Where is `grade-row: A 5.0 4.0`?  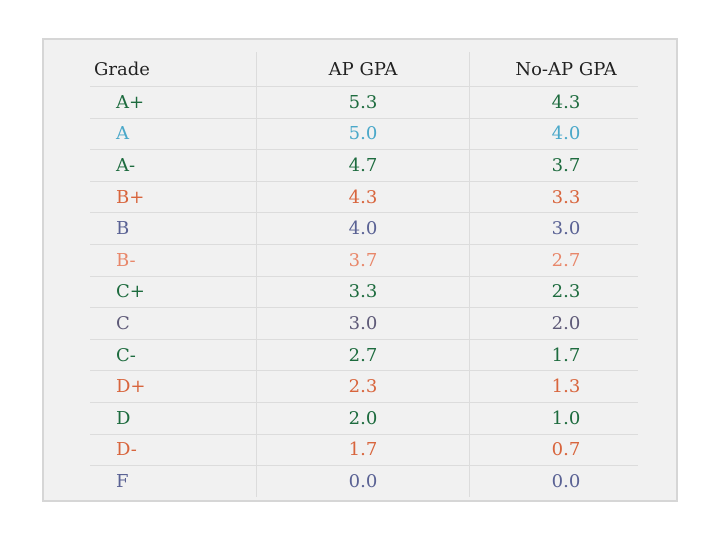
grade-row: A 5.0 4.0 is located at coordinates (364, 134).